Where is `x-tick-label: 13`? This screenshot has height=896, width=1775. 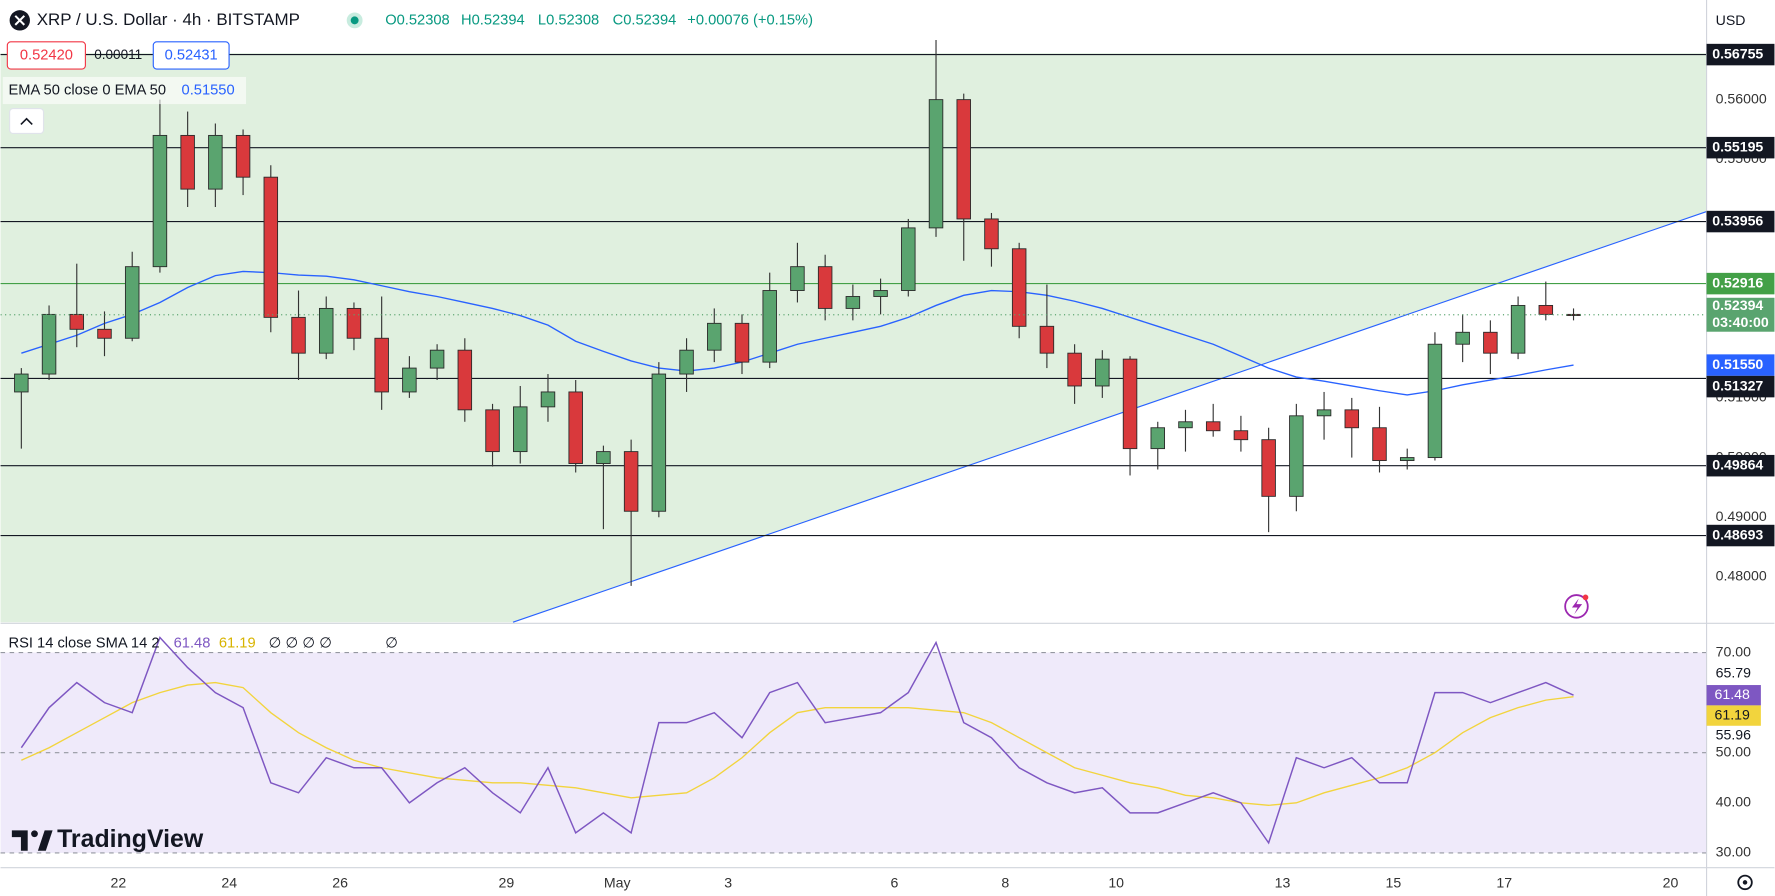
x-tick-label: 13 is located at coordinates (1283, 882).